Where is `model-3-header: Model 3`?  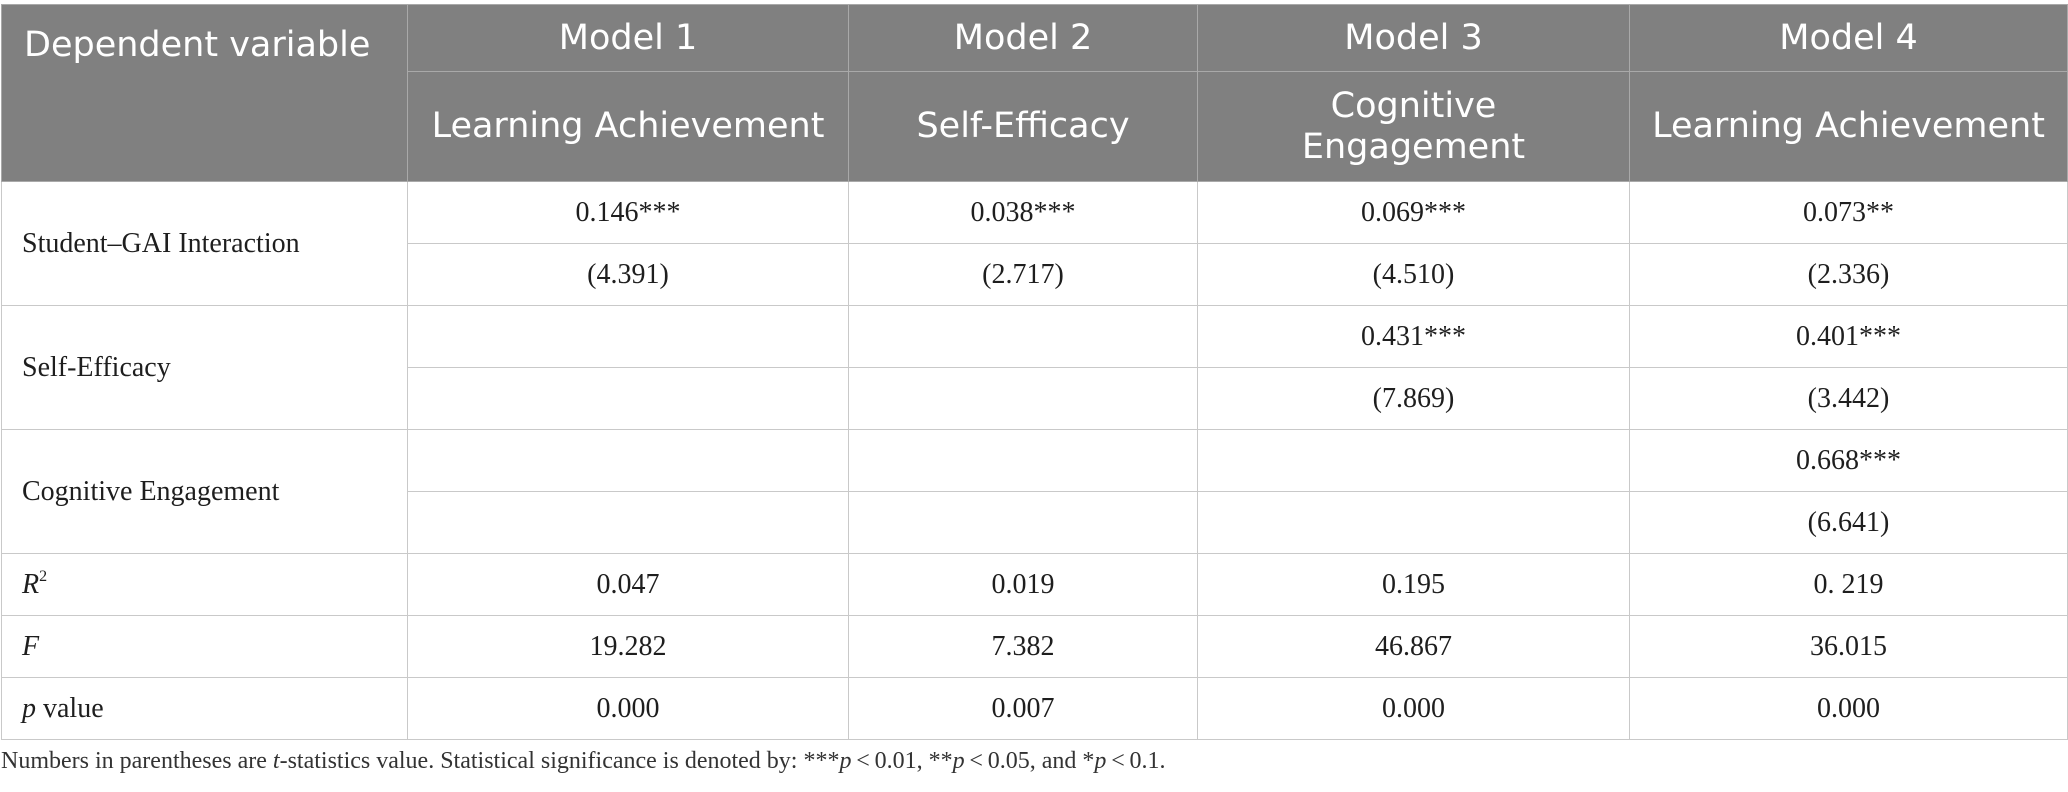 model-3-header: Model 3 is located at coordinates (1413, 38).